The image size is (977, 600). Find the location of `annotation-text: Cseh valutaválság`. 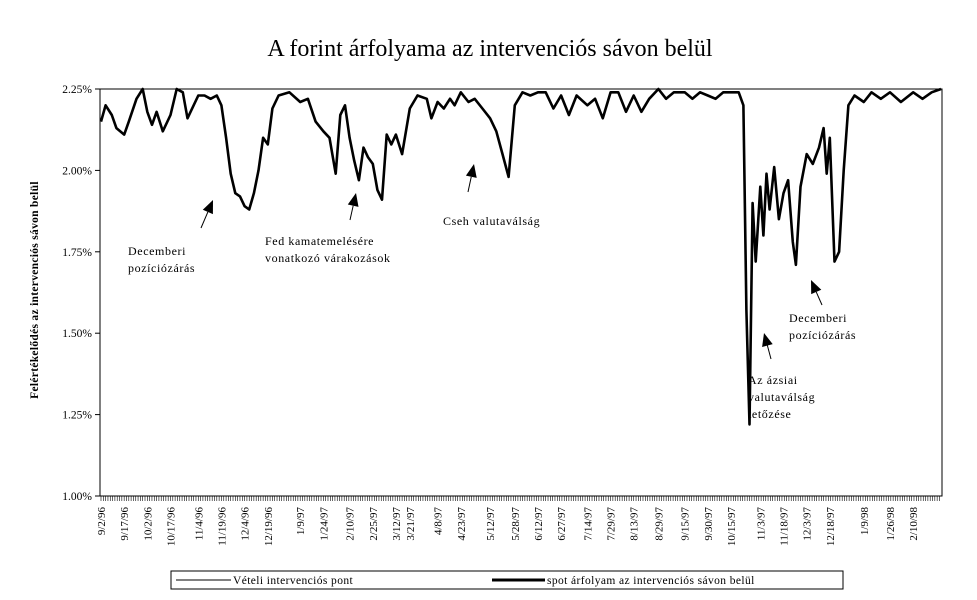

annotation-text: Cseh valutaválság is located at coordinates (491, 221).